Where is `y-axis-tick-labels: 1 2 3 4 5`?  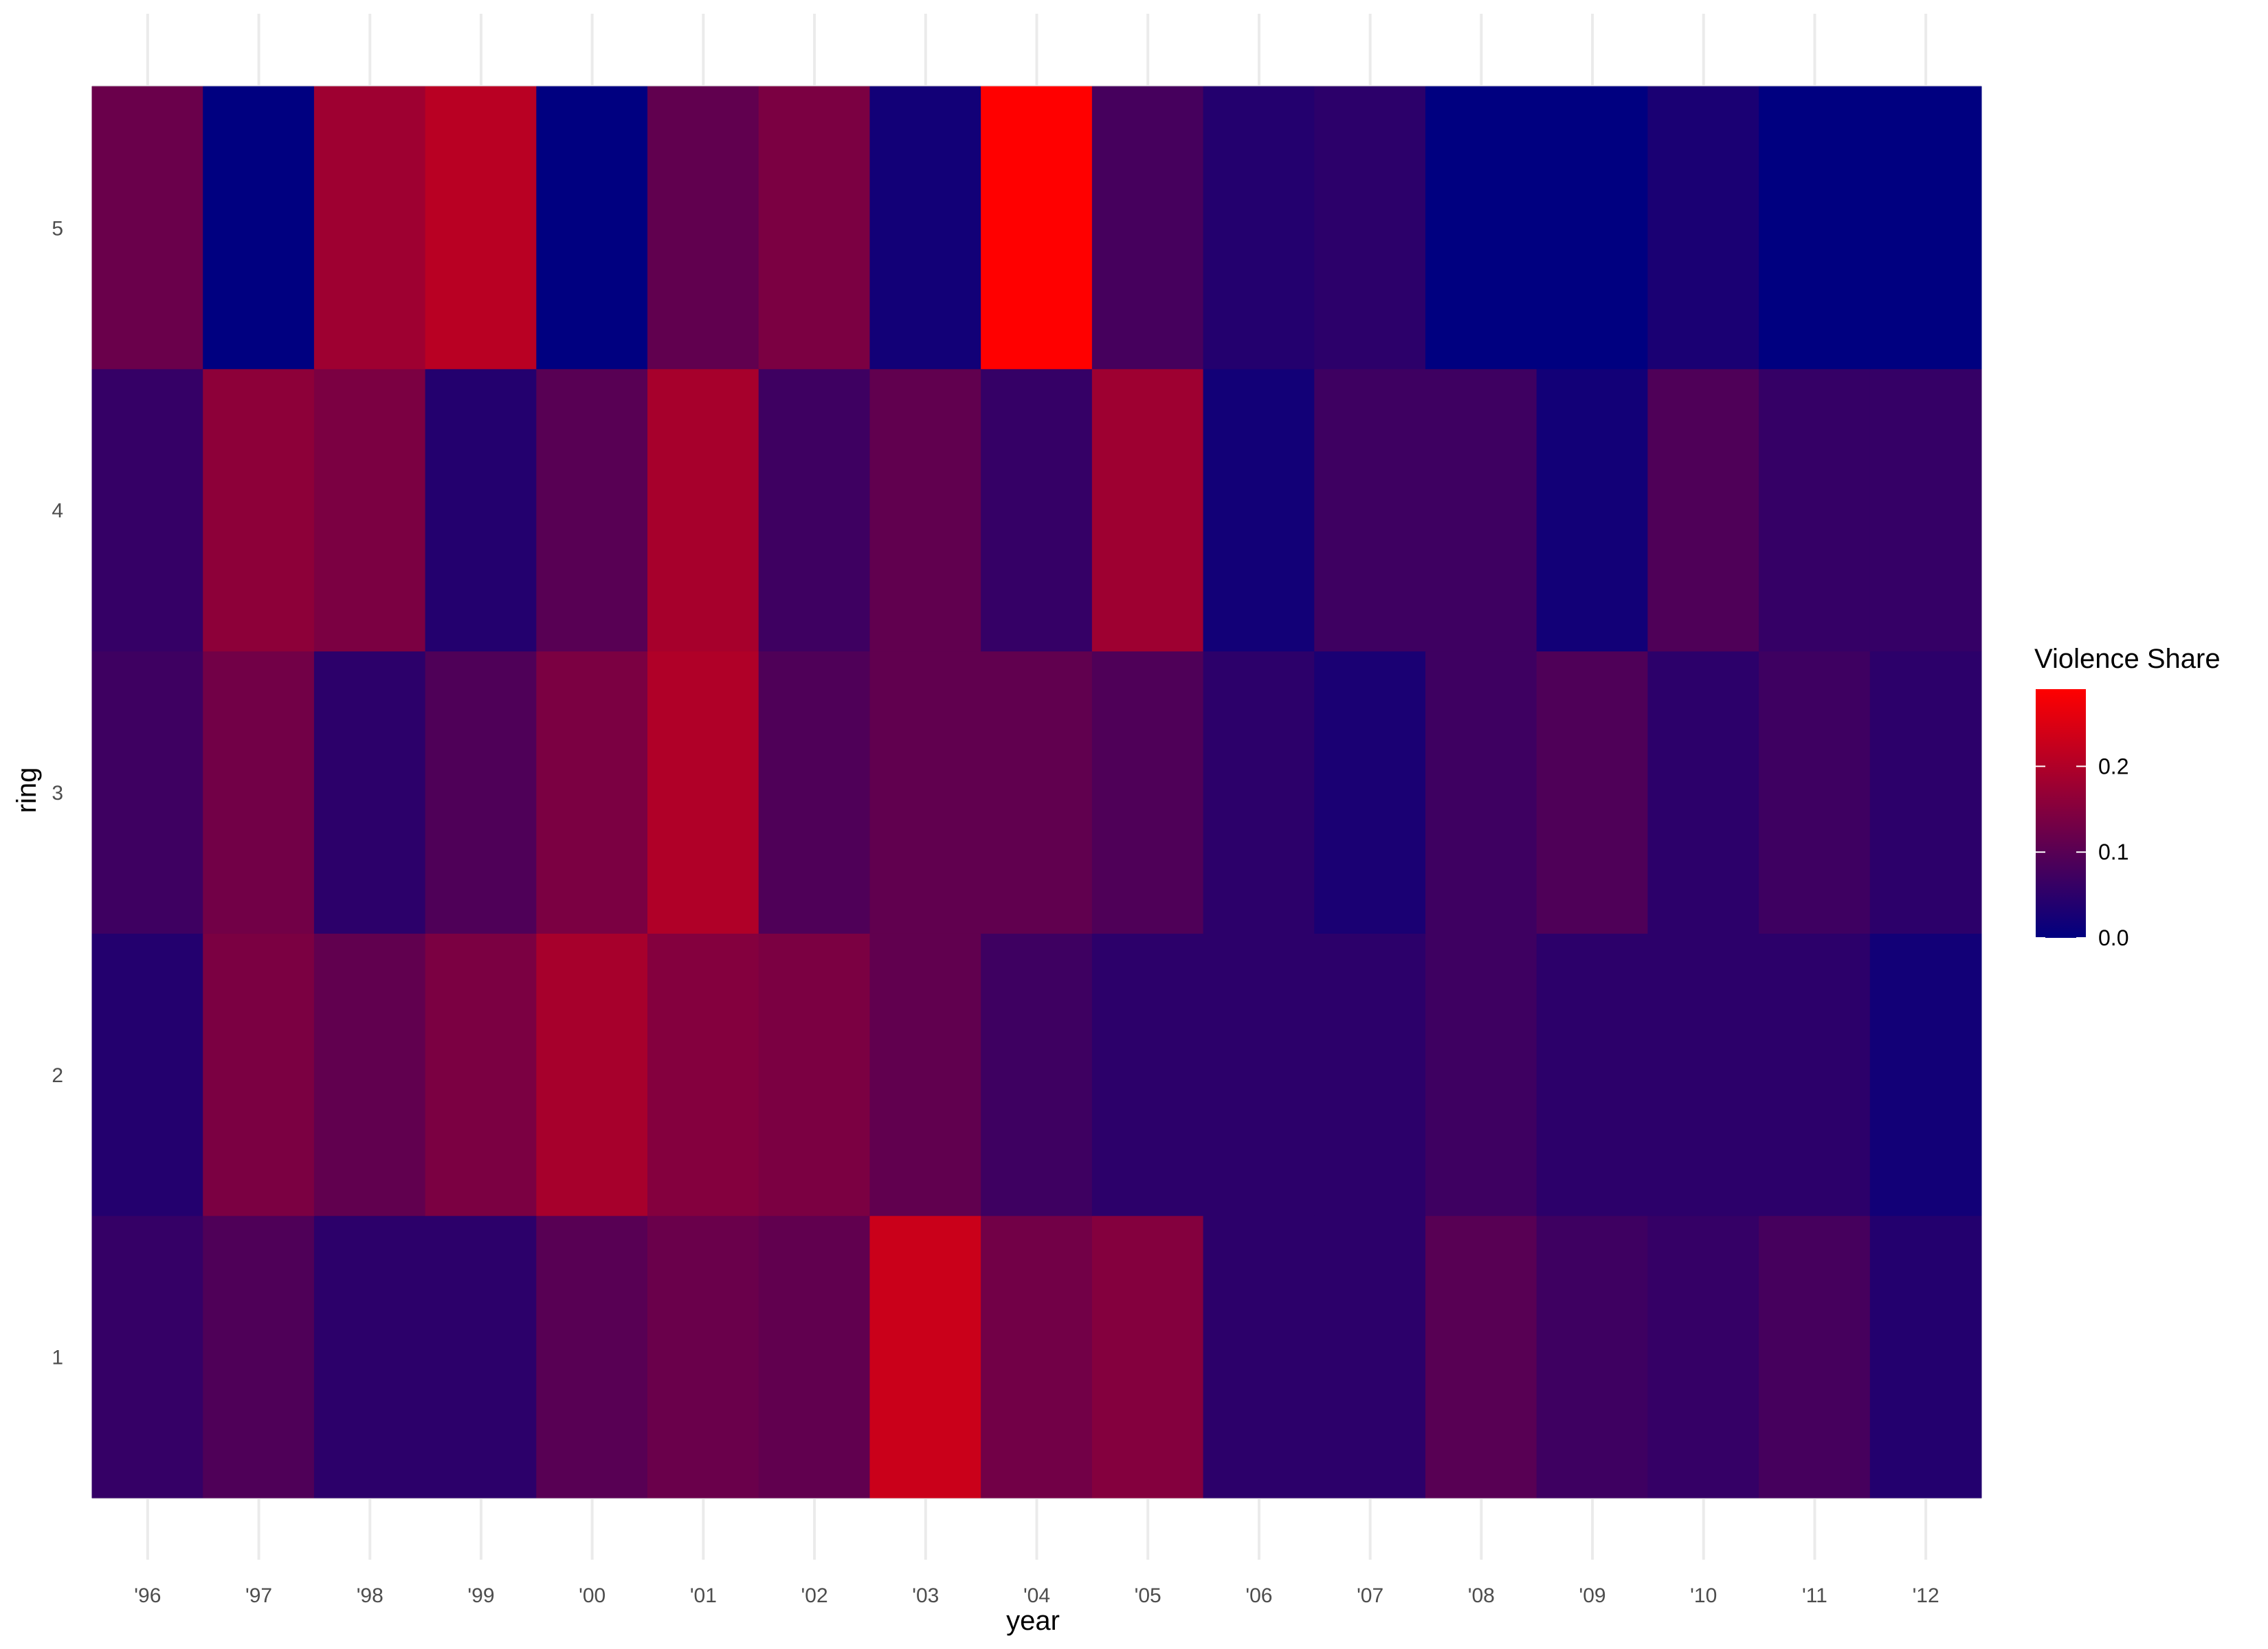 y-axis-tick-labels: 1 2 3 4 5 is located at coordinates (57, 793).